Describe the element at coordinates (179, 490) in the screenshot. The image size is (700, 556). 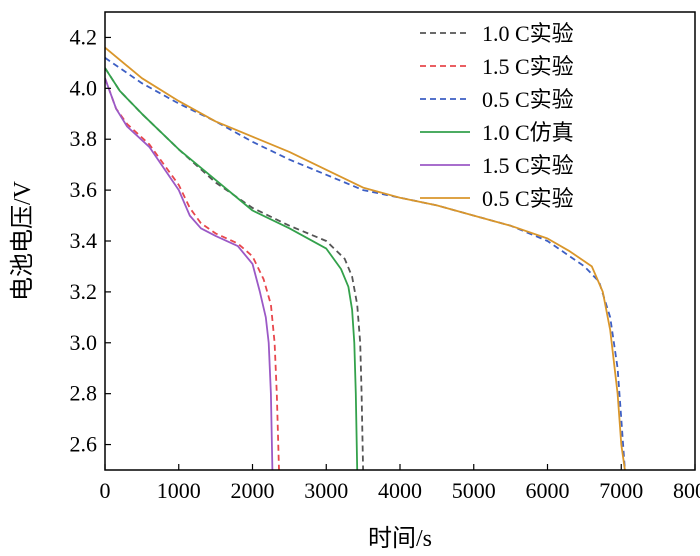
I see `x-tick-label: 1000` at that location.